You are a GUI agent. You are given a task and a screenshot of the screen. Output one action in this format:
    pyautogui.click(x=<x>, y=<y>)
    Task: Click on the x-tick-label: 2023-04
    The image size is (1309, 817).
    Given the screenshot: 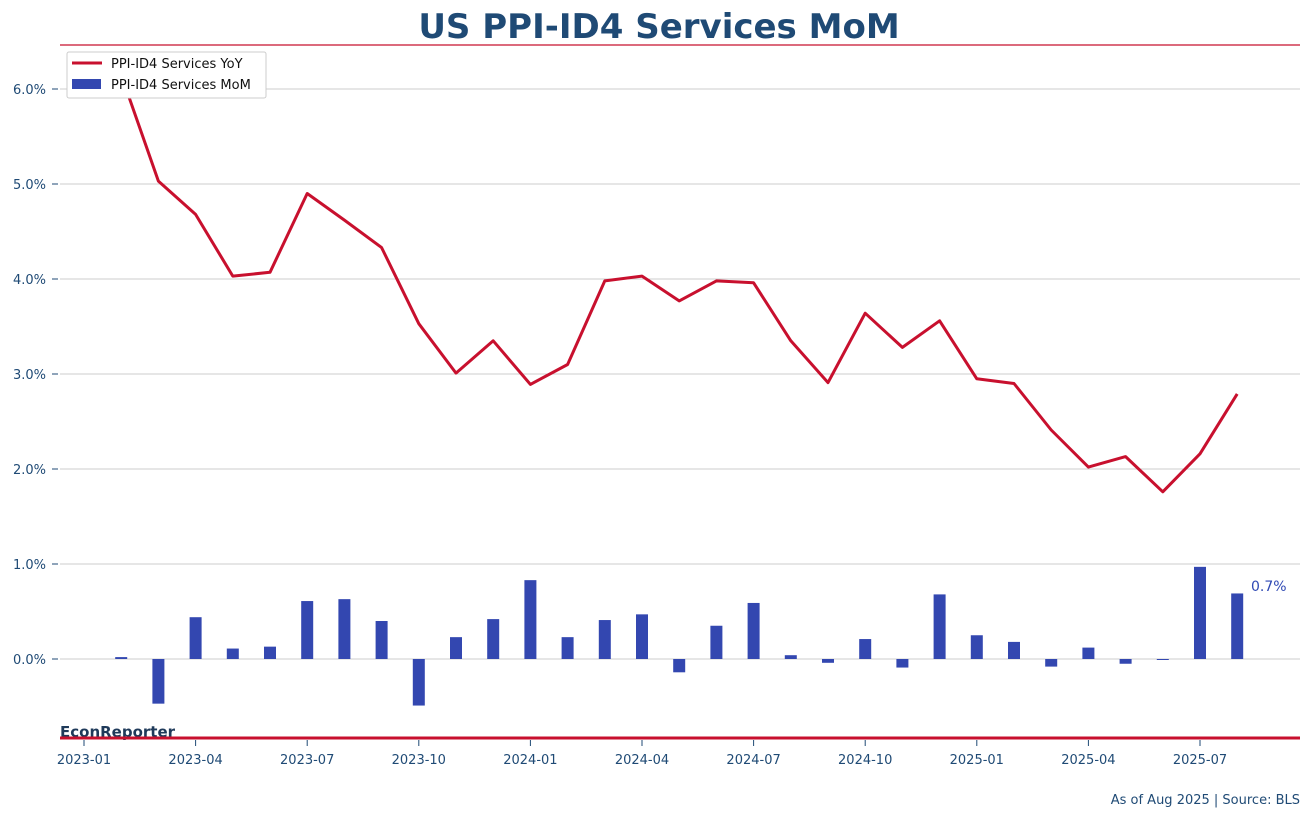 What is the action you would take?
    pyautogui.click(x=195, y=760)
    